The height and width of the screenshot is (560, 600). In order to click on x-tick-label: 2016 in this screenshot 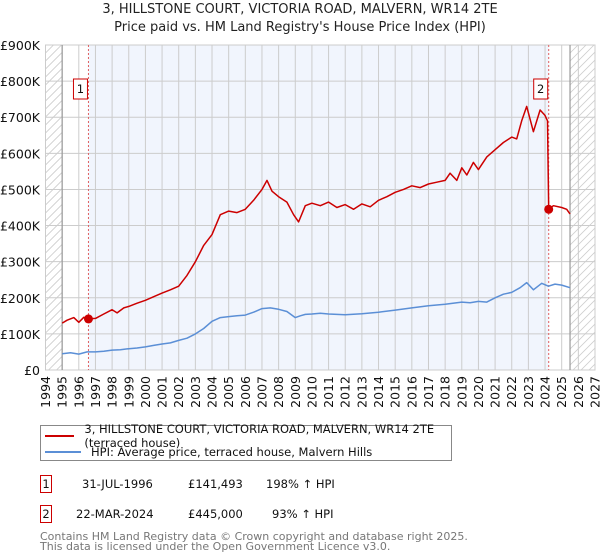, I will do `click(411, 392)`.